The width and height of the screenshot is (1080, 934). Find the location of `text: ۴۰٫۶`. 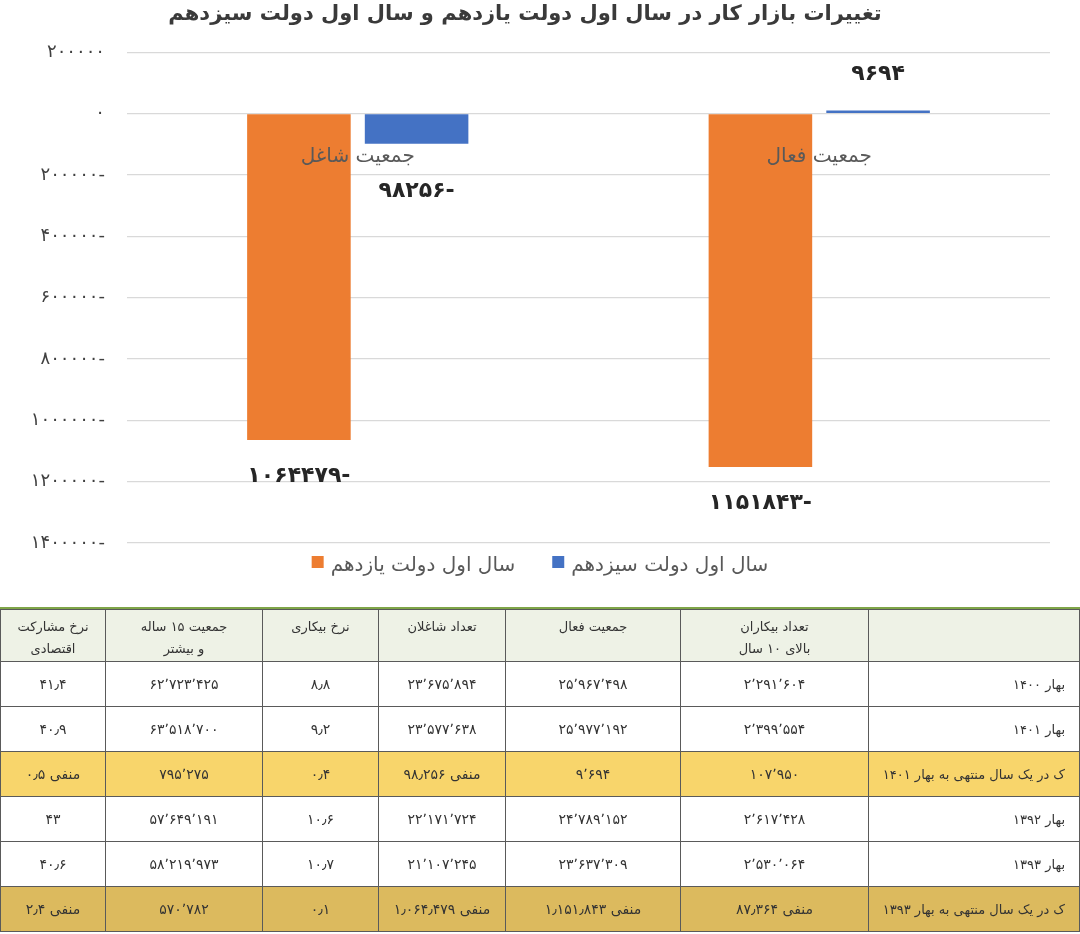

text: ۴۰٫۶ is located at coordinates (53, 864).